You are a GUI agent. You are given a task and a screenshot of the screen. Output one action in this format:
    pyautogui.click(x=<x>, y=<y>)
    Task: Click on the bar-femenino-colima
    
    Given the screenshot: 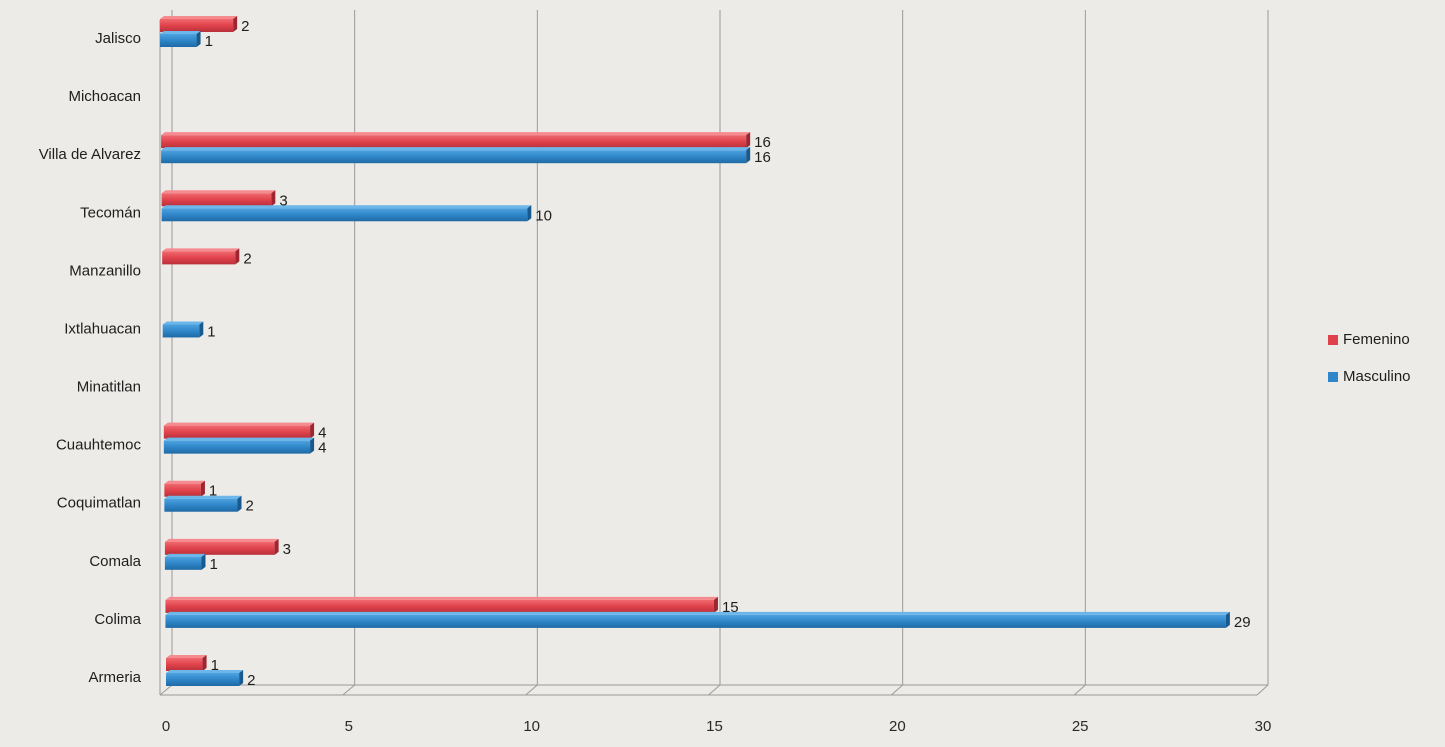 What is the action you would take?
    pyautogui.click(x=439, y=606)
    